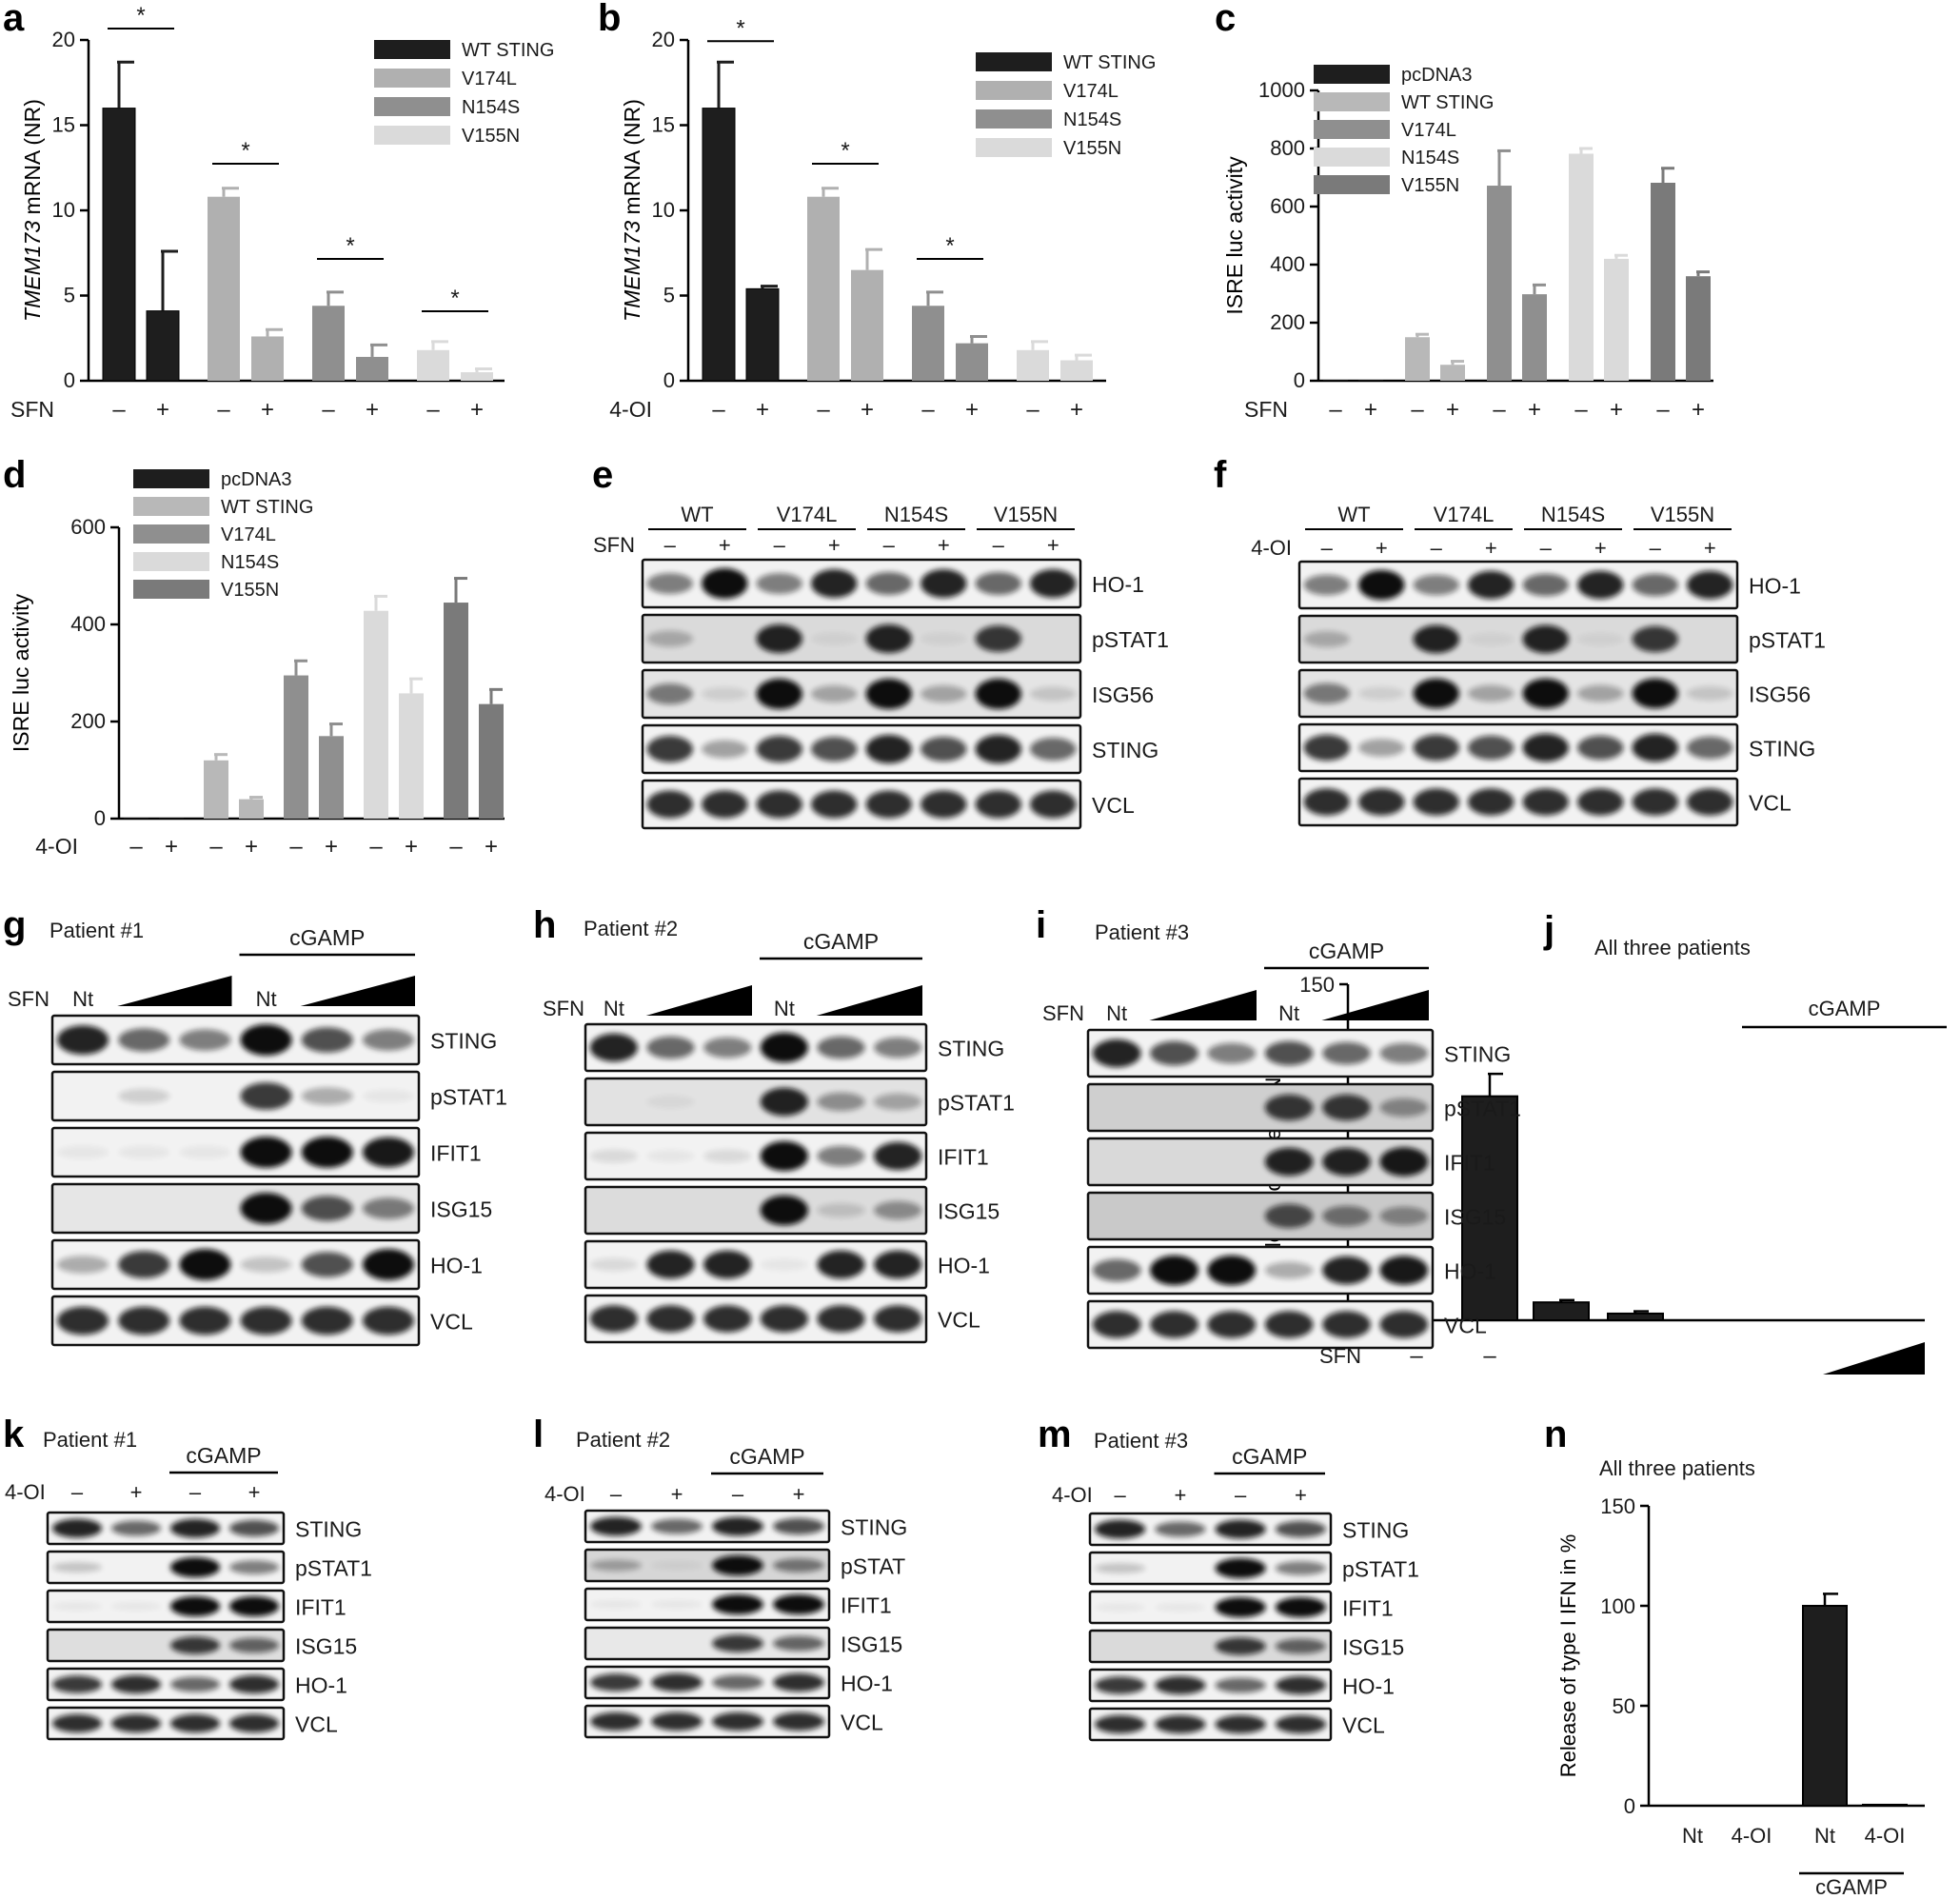 The width and height of the screenshot is (1960, 1899). What do you see at coordinates (490, 79) in the screenshot?
I see `legend-label: V174L` at bounding box center [490, 79].